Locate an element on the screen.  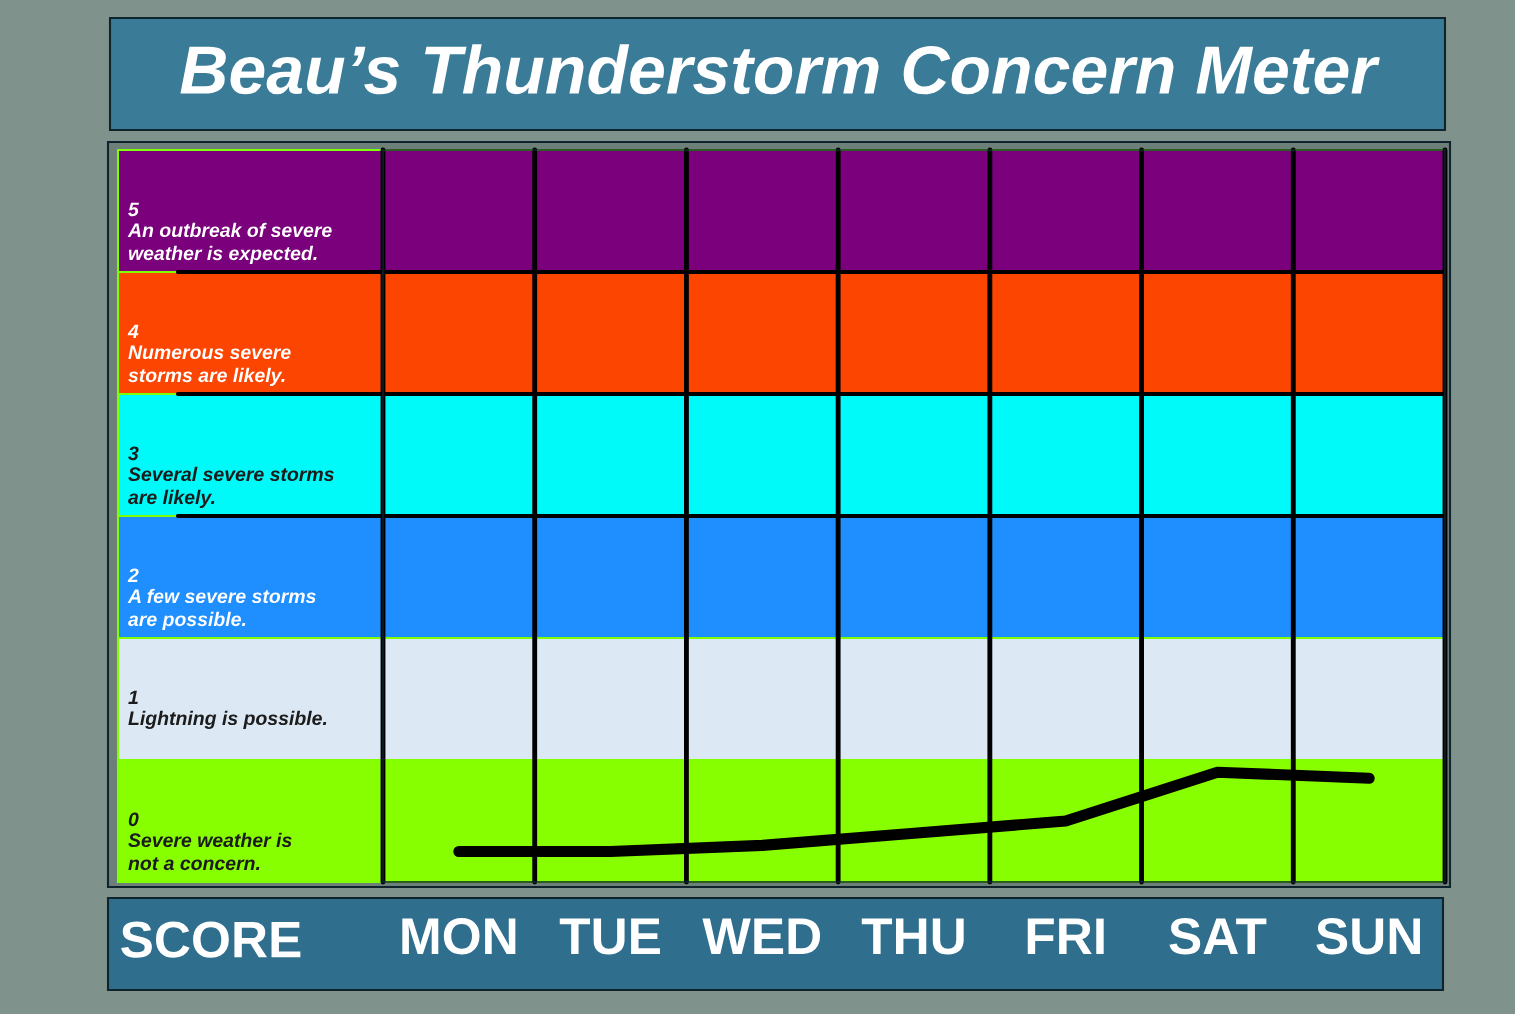
y-tick-label: 0 is located at coordinates (133, 819).